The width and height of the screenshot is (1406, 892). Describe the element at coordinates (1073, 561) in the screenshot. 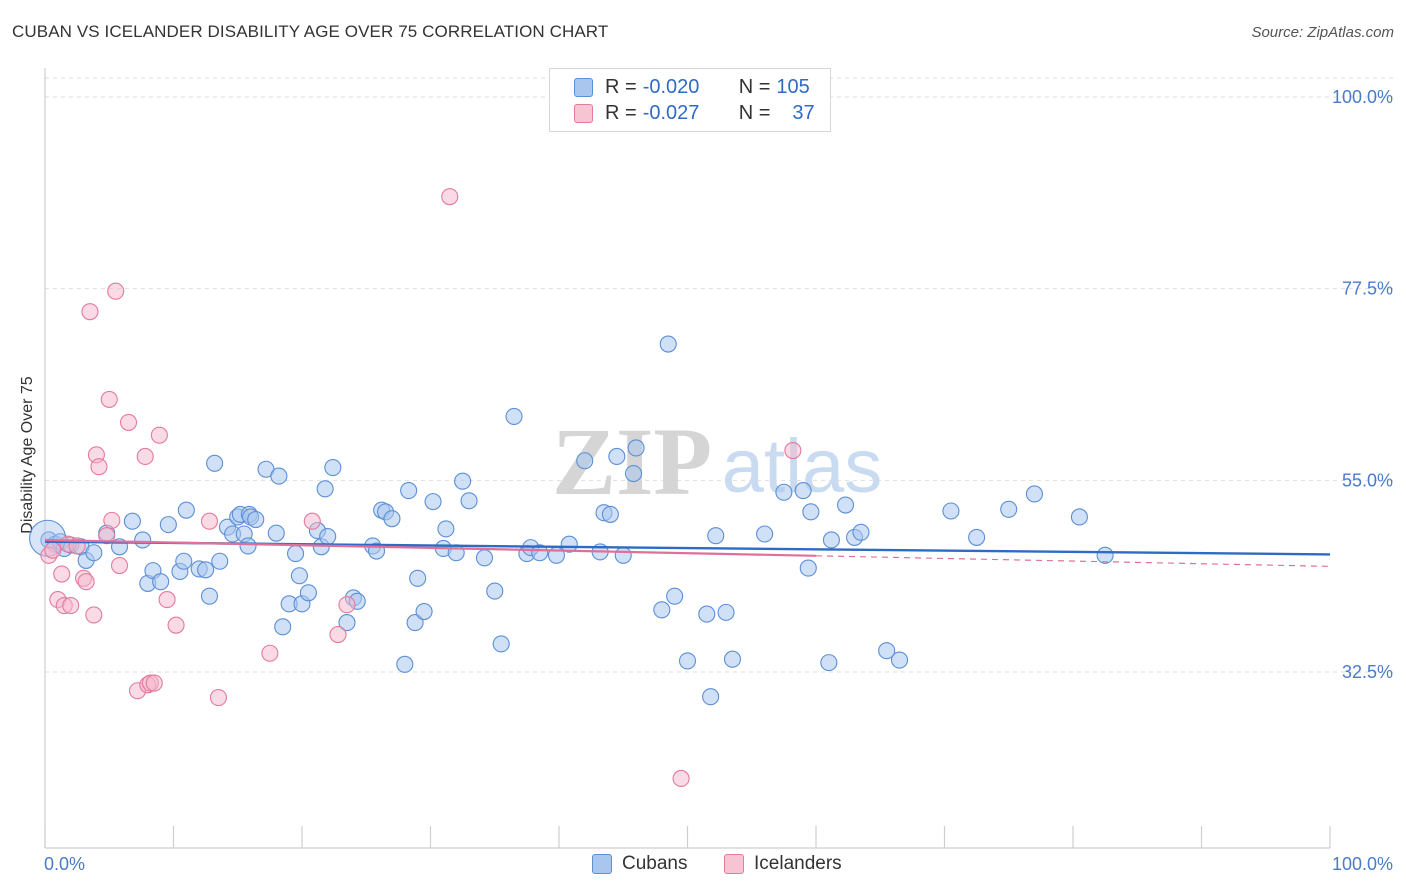

I see `icelanders-trend-line-extension` at that location.